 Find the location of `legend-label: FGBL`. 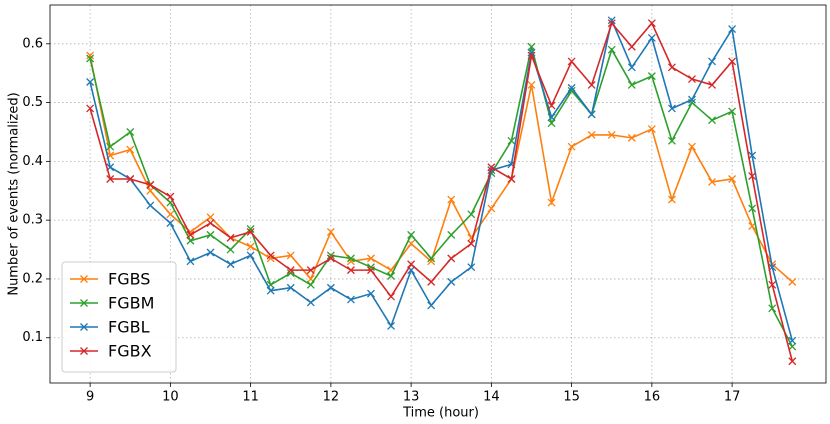

legend-label: FGBL is located at coordinates (129, 327).